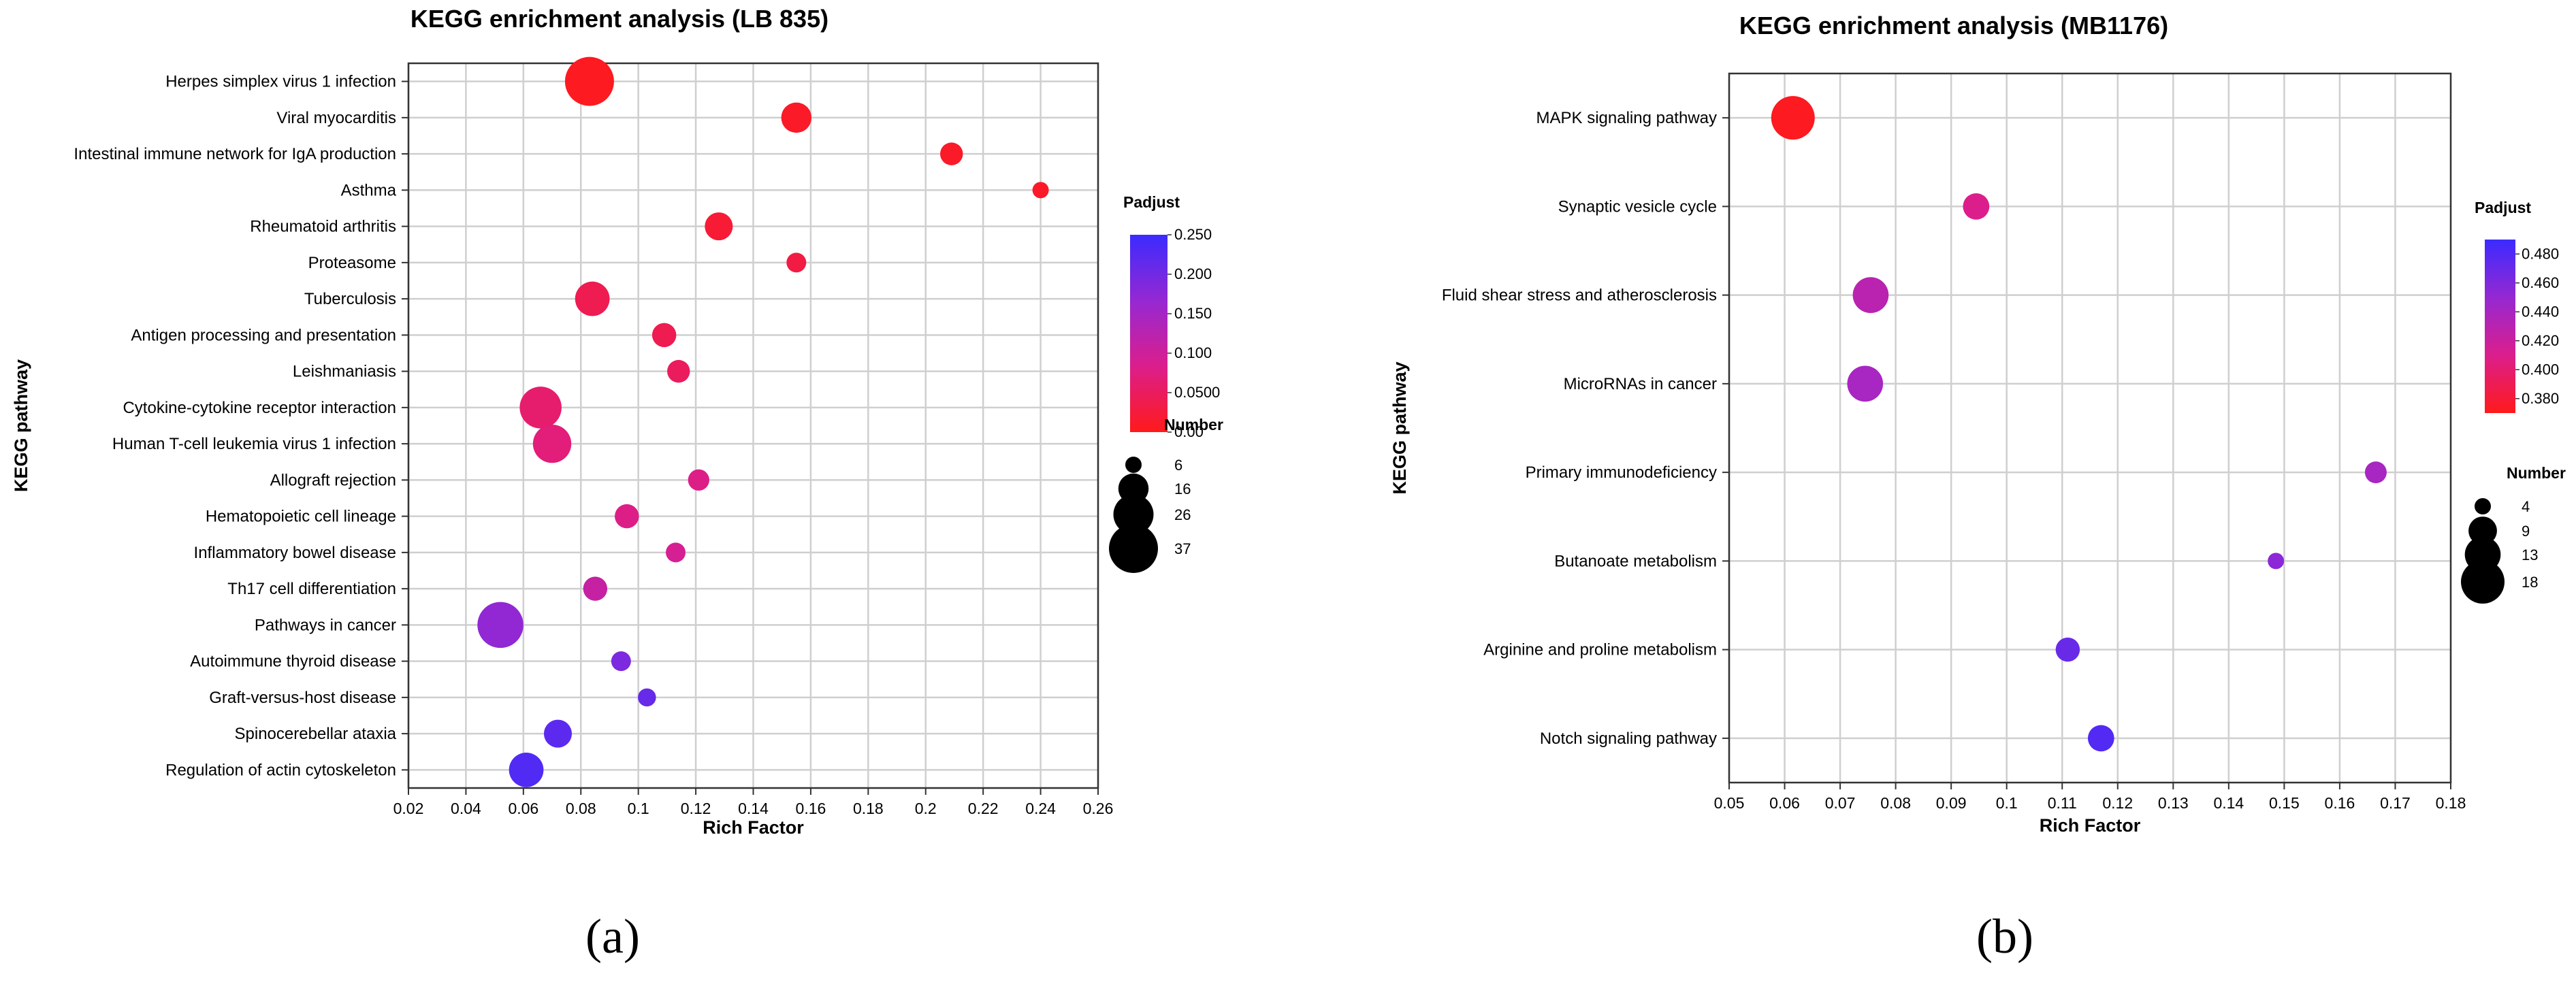 The height and width of the screenshot is (984, 2576). Describe the element at coordinates (2541, 311) in the screenshot. I see `color-tick-label: 0.440` at that location.